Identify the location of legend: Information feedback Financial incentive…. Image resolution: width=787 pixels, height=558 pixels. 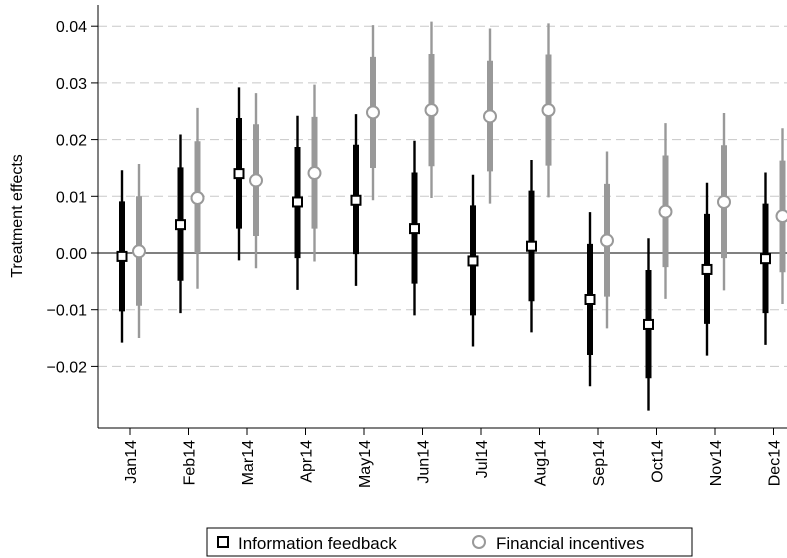
(449, 542).